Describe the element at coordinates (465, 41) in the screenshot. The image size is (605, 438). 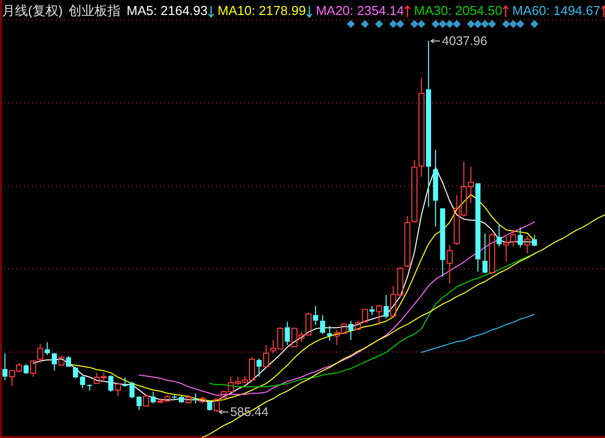
I see `annotation: 4037.96` at that location.